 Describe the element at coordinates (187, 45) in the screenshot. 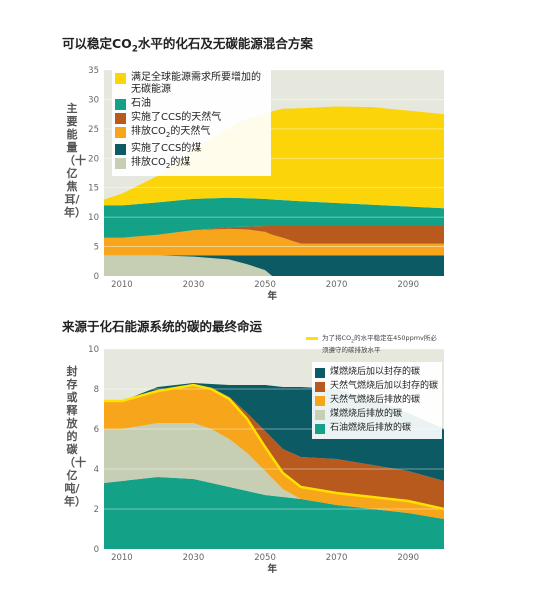

I see `chart1-title: 可以稳定CO2水平的化石及无碳能源混合方案` at that location.